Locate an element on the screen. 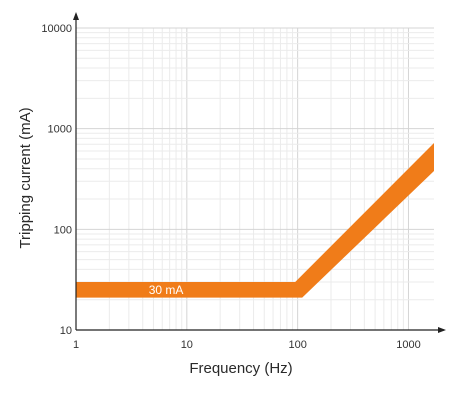 Image resolution: width=470 pixels, height=400 pixels. x-tick-label: 100 is located at coordinates (297, 345).